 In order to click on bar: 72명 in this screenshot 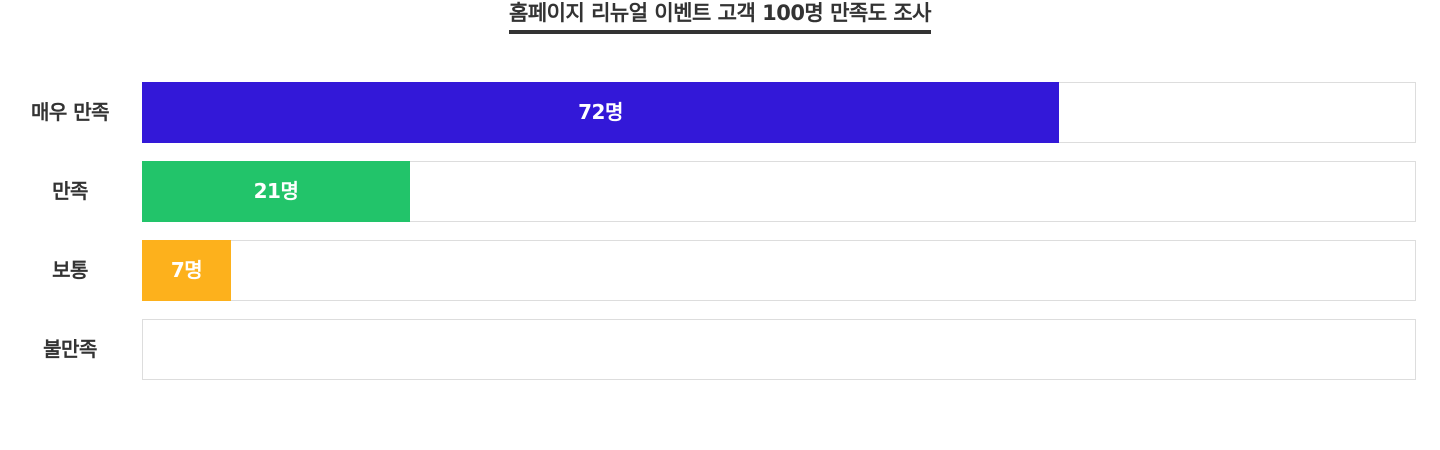, I will do `click(600, 112)`.